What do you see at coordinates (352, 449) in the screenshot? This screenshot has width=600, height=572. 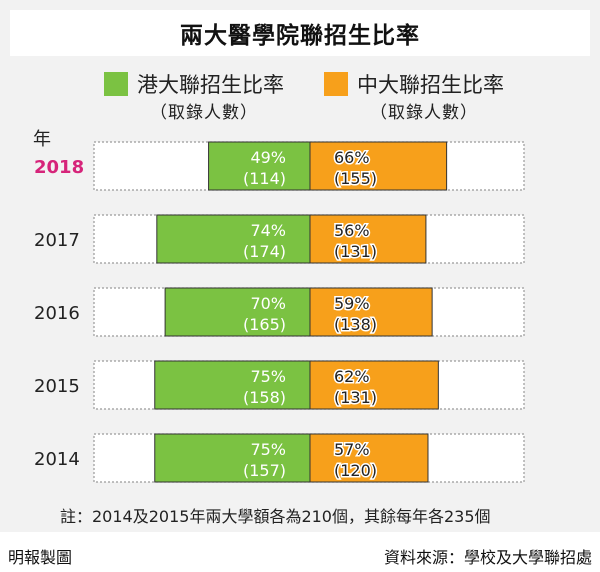 I see `cuhk-percent-label: 57%` at bounding box center [352, 449].